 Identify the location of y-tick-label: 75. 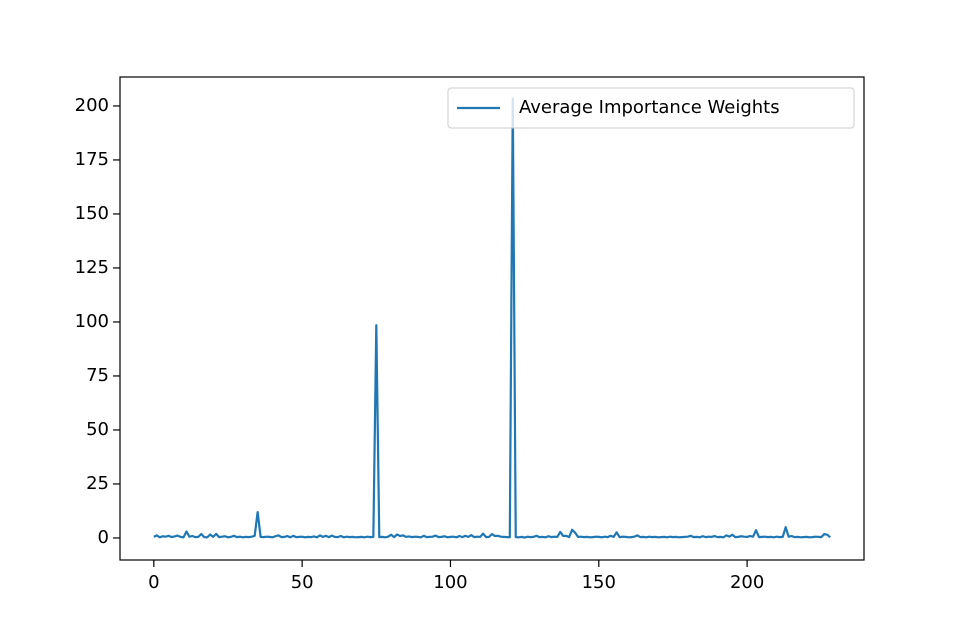
(97, 375).